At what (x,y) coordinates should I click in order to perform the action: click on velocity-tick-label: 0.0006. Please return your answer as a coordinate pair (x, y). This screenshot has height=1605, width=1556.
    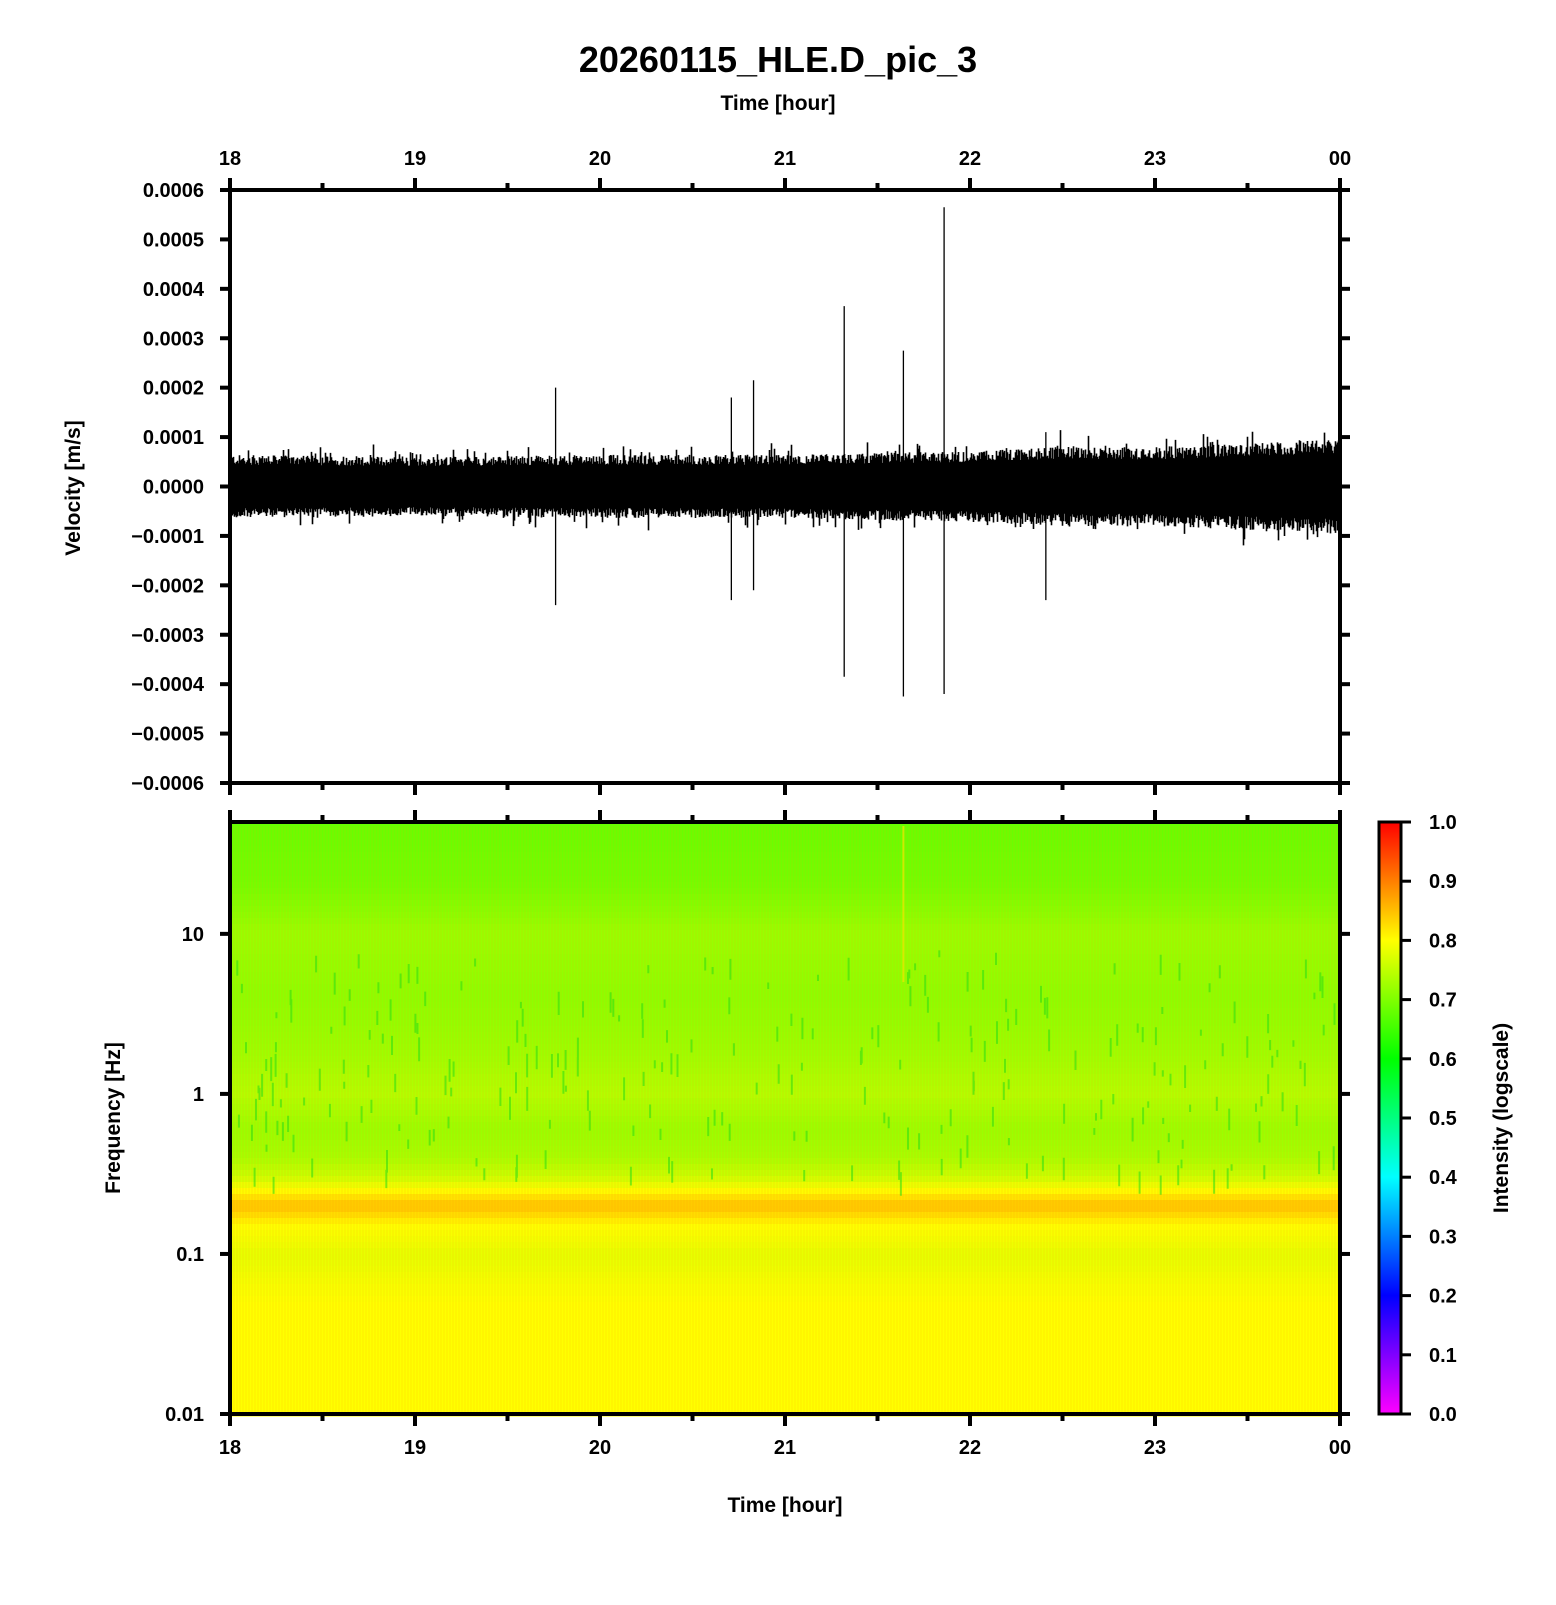
    Looking at the image, I should click on (173, 191).